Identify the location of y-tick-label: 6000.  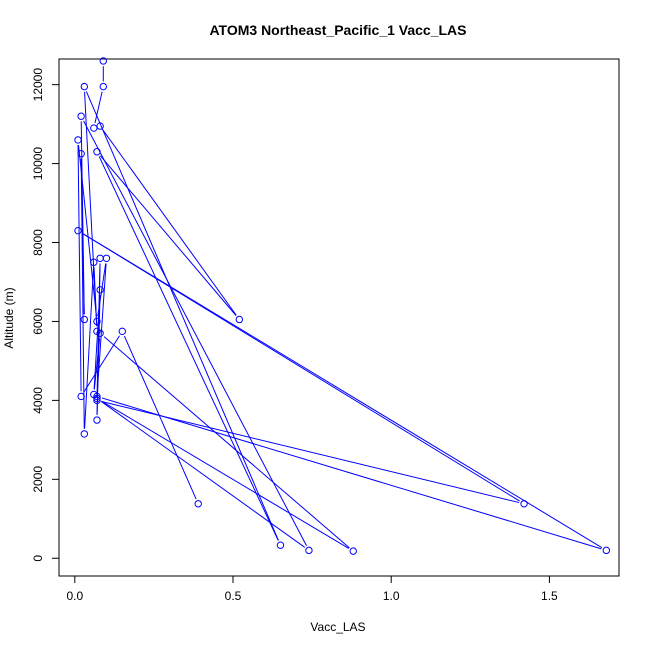
(38, 321).